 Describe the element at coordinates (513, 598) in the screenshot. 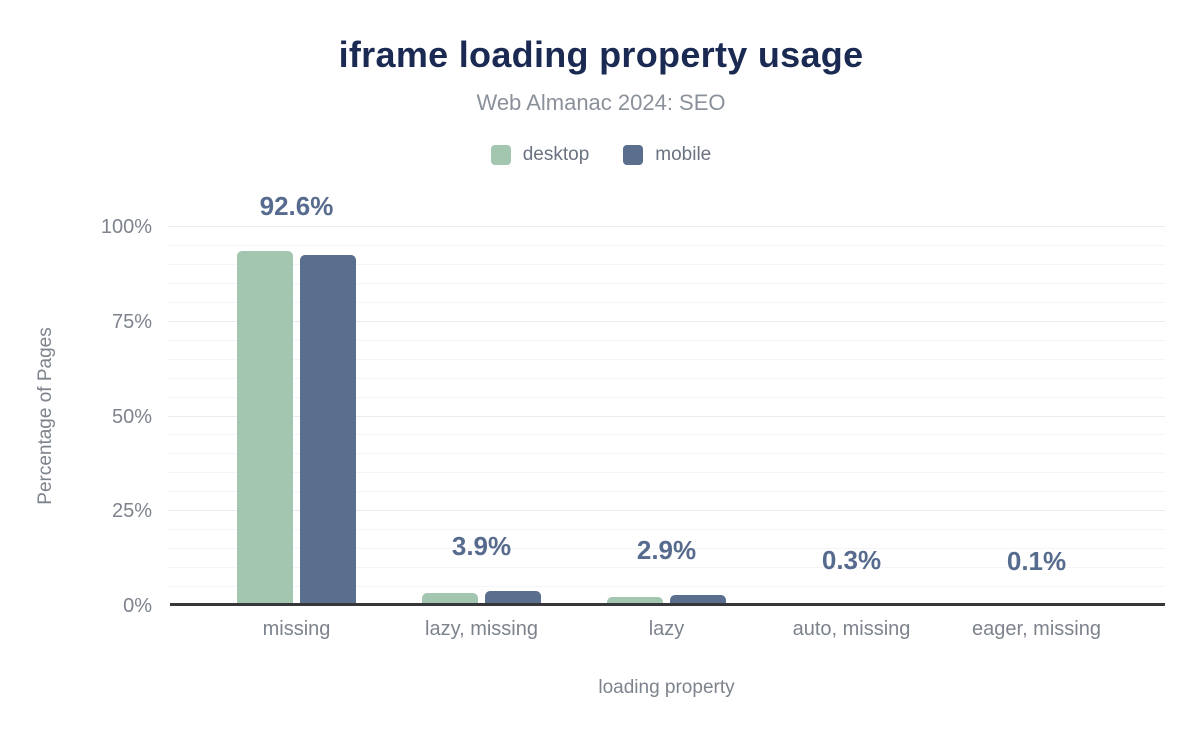

I see `bar-mobile-lazy-missing` at that location.